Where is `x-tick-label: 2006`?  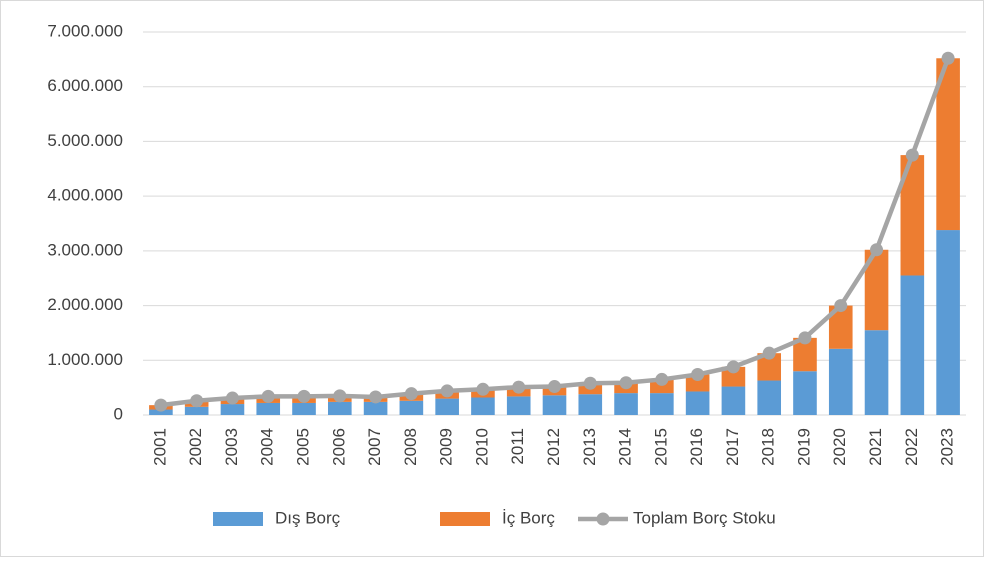
x-tick-label: 2006 is located at coordinates (338, 447).